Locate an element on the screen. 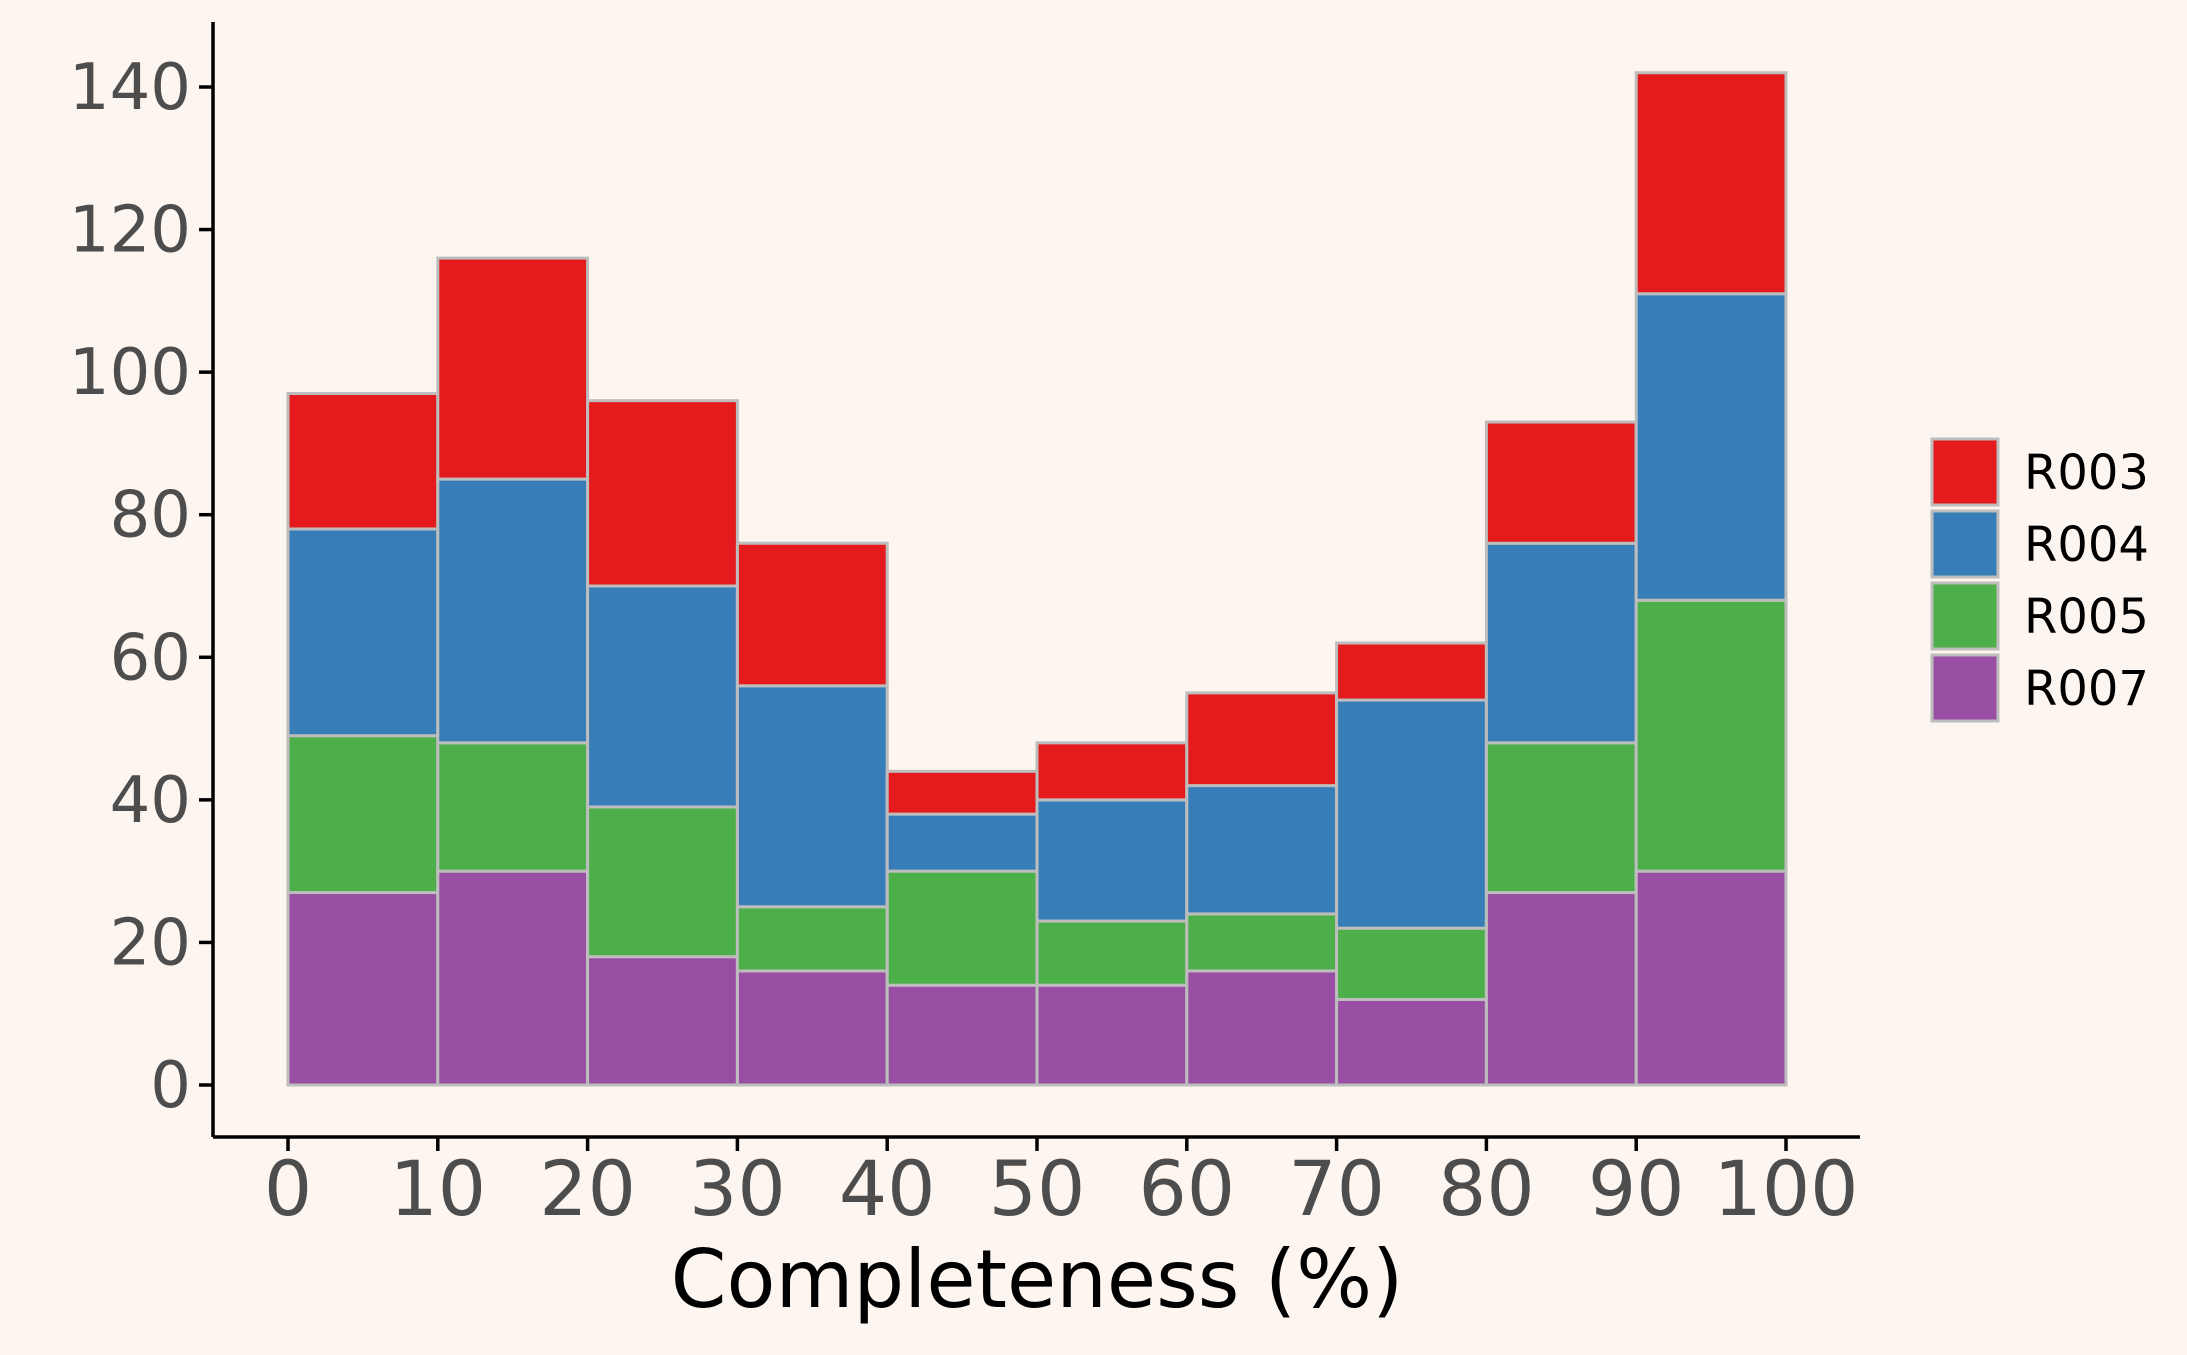 The width and height of the screenshot is (2187, 1355). x-tick-label-0: 0 is located at coordinates (288, 1188).